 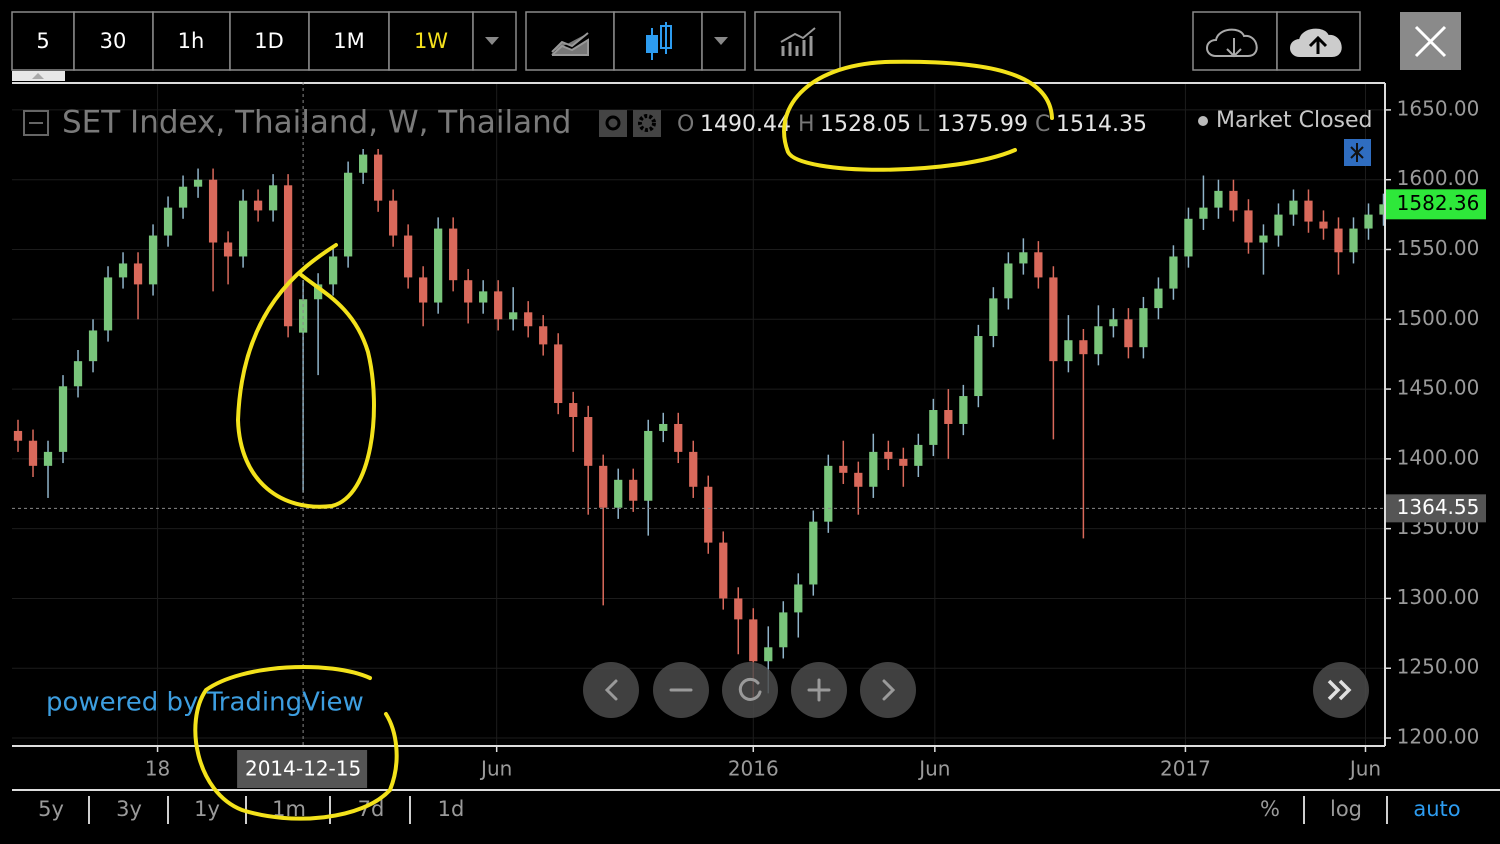 I want to click on ohlc-value: 1375.99, so click(x=982, y=124).